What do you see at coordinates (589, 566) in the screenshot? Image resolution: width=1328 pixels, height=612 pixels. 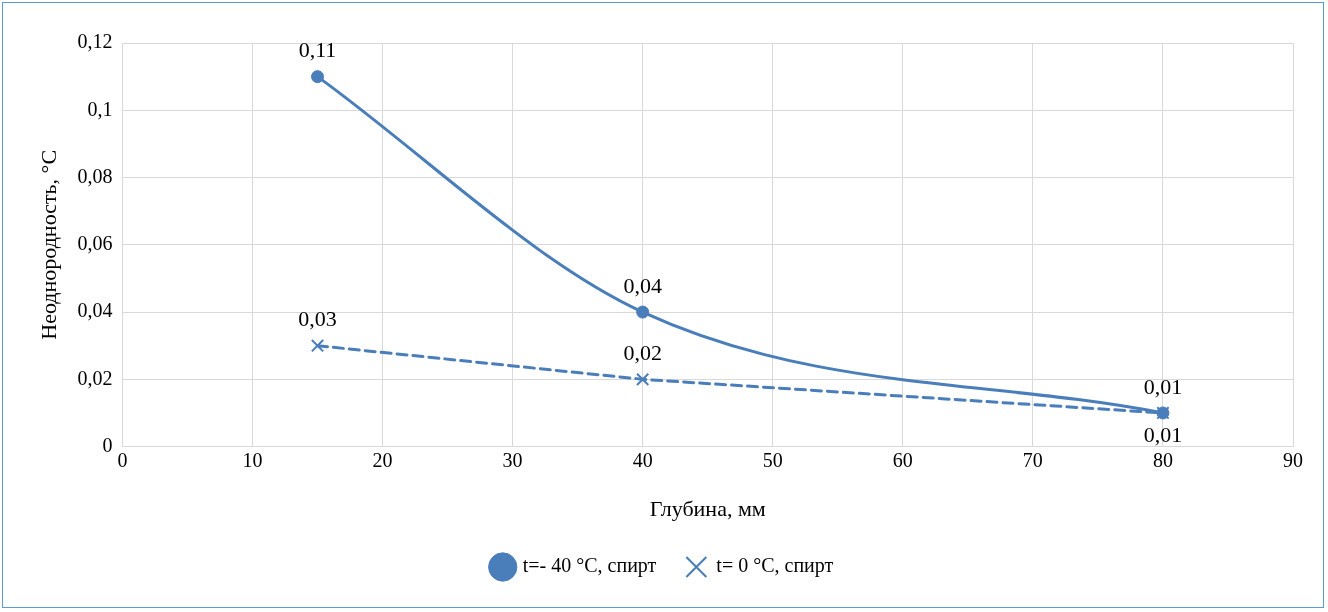 I see `legend-label: t=- 40 °C, спирт` at bounding box center [589, 566].